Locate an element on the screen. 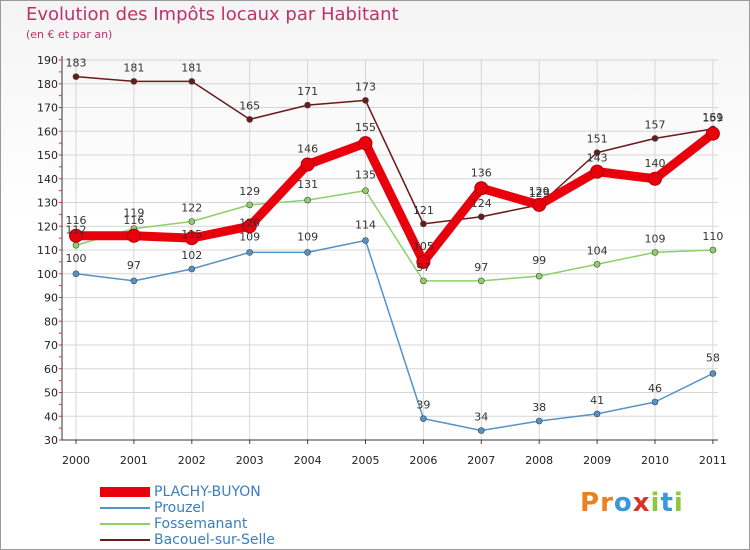 This screenshot has width=750, height=550. data-label-prouzel: 39 is located at coordinates (423, 405).